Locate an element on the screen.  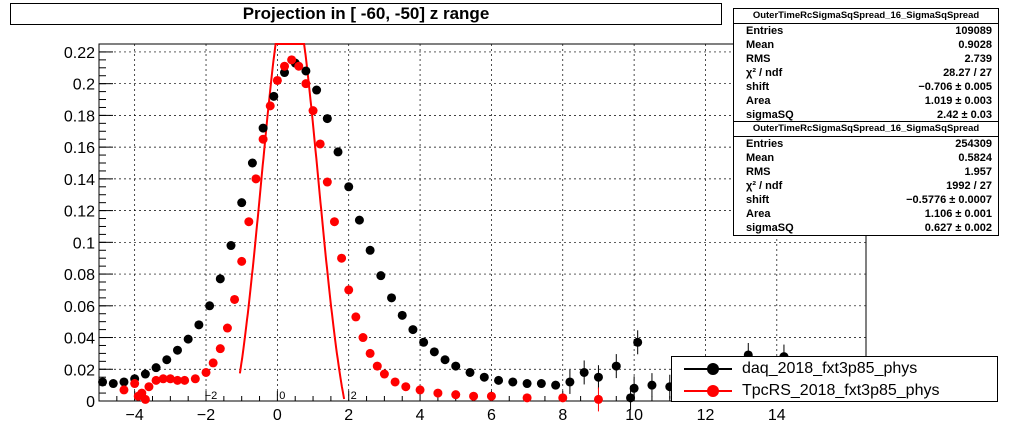
y-tick-label: 0.22 is located at coordinates (79, 53).